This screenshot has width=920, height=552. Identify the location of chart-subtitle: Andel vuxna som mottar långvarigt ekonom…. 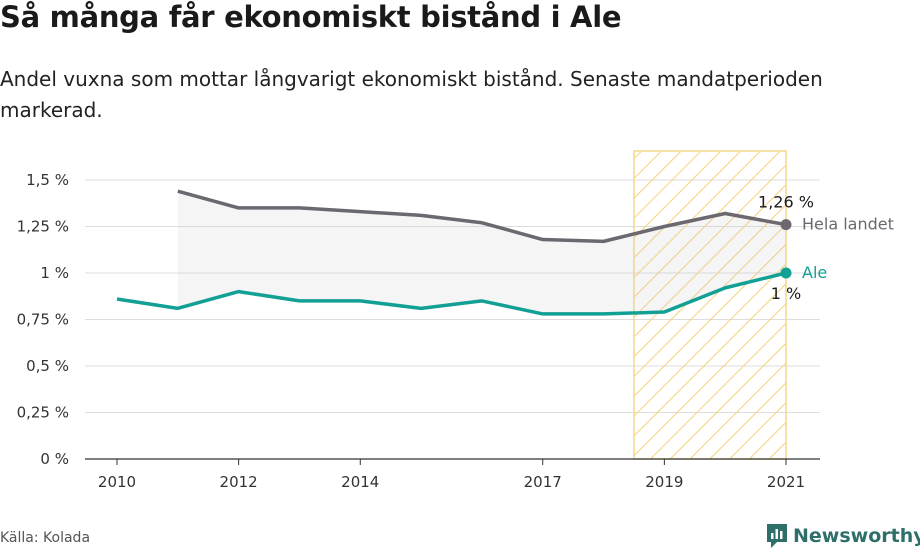
(411, 94).